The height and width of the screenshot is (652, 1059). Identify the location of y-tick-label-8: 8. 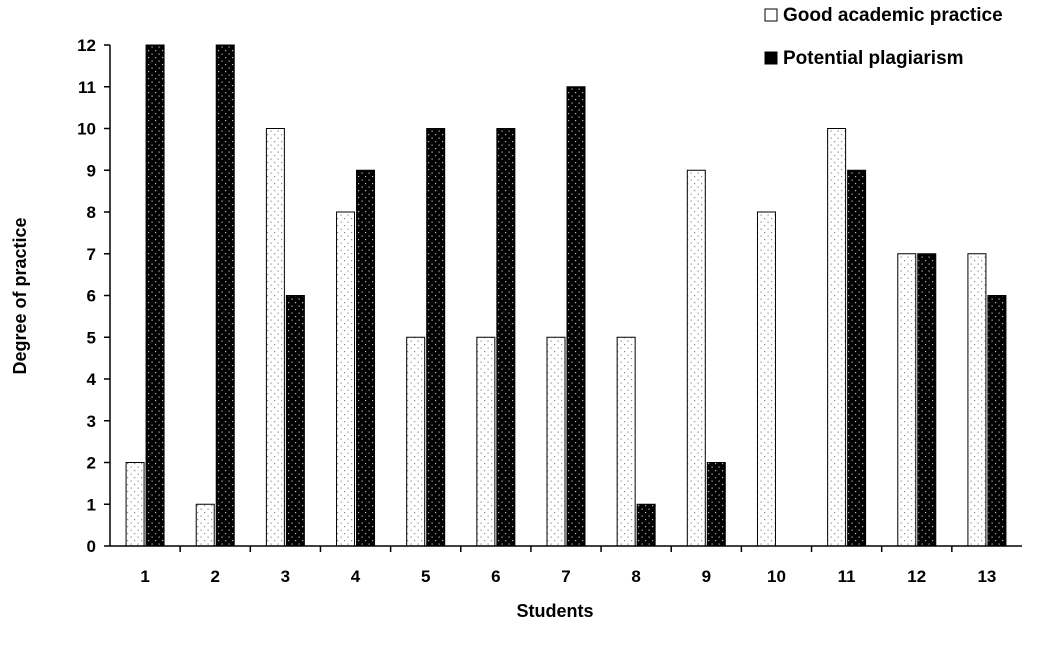
(91, 212).